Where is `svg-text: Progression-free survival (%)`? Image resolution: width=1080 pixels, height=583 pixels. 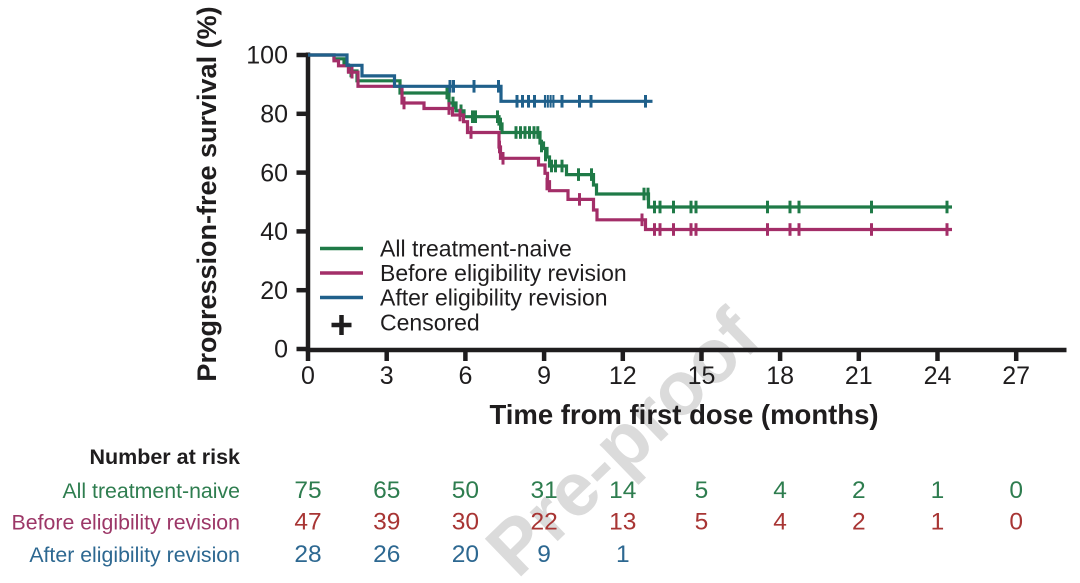 svg-text: Progression-free survival (%) is located at coordinates (207, 193).